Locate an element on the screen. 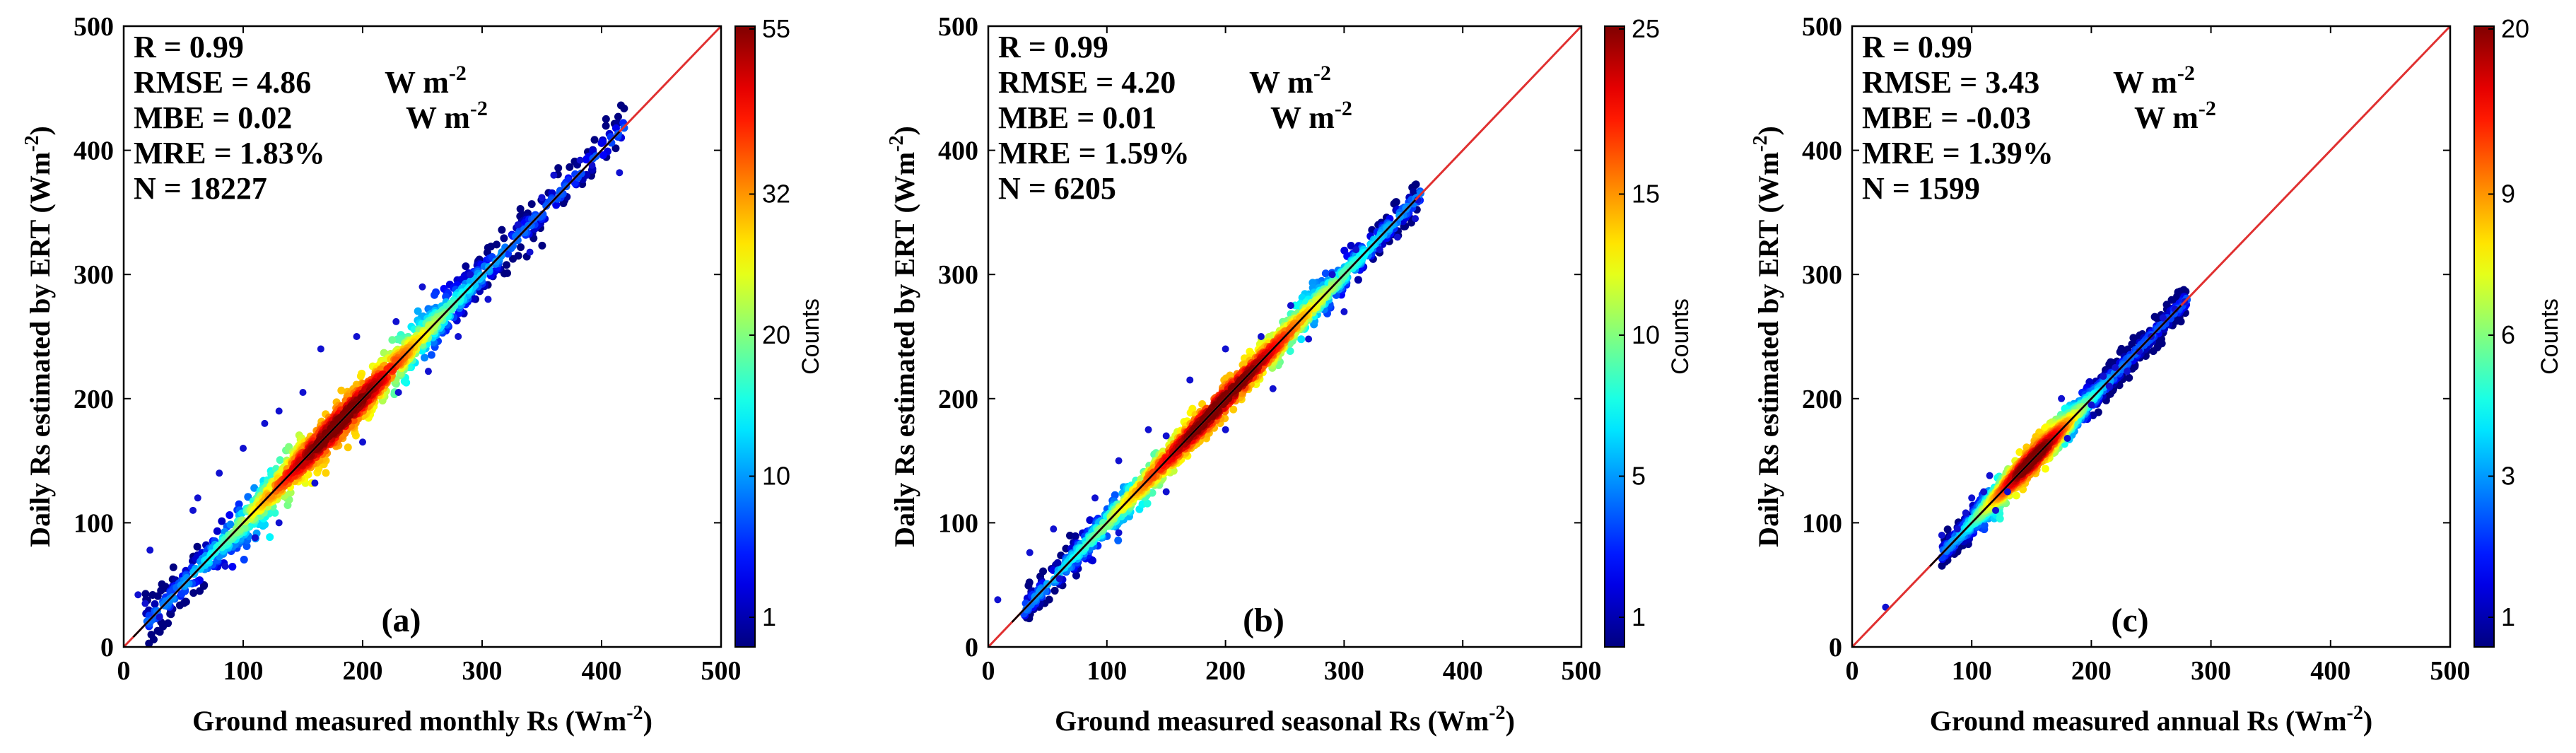  stats-line-4: MRE = 1.83% is located at coordinates (230, 153).